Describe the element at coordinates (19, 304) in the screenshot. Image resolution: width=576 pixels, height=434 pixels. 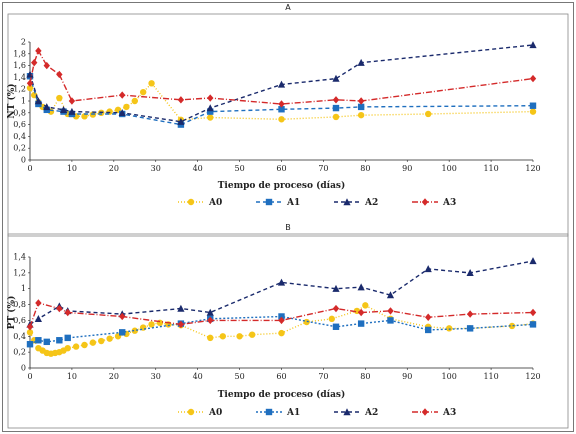
I see `y-tick-label: 0,8` at that location.